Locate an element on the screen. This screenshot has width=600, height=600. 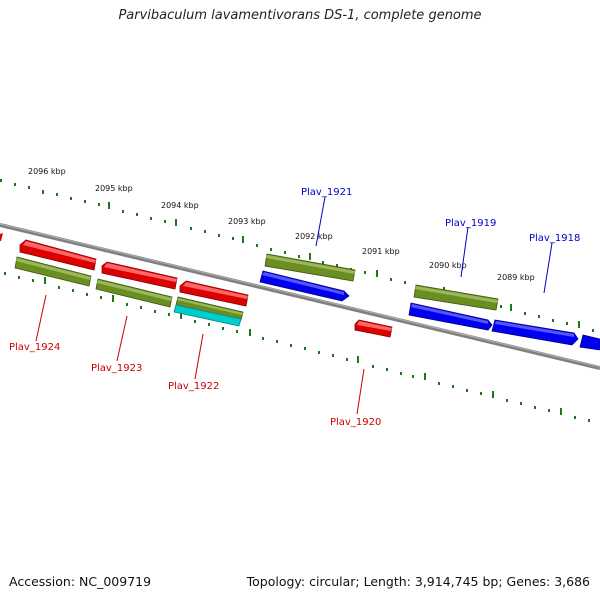
reverse-genes is located at coordinates (196, 285).